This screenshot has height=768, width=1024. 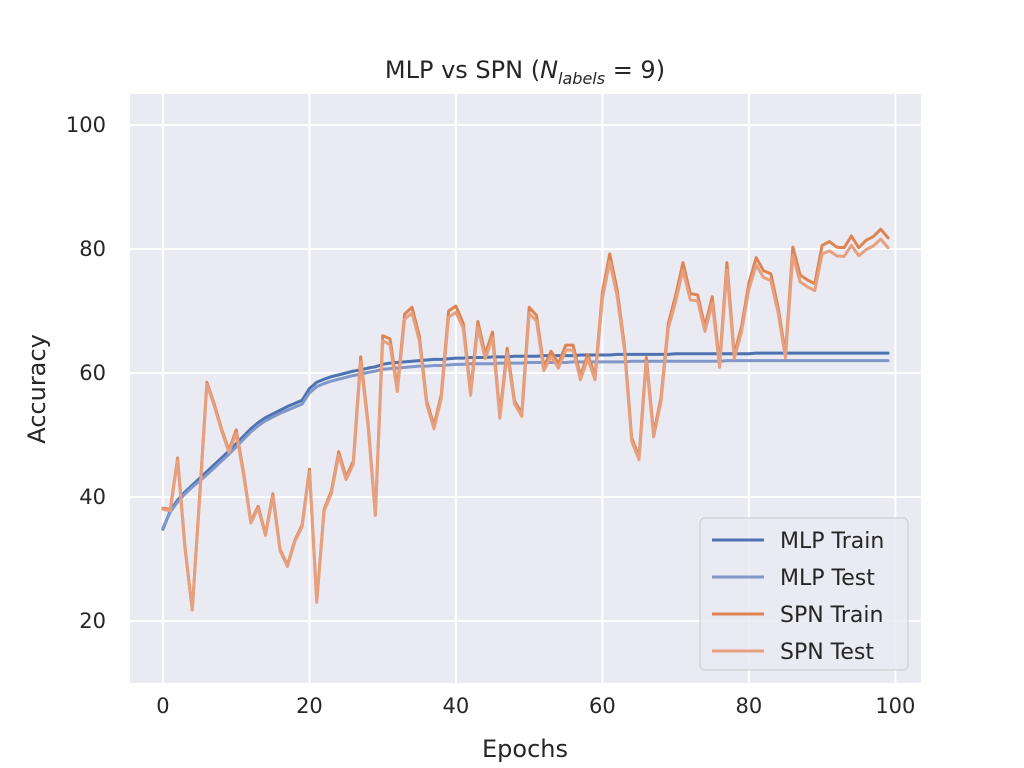 I want to click on x-tick-label: 80, so click(x=749, y=706).